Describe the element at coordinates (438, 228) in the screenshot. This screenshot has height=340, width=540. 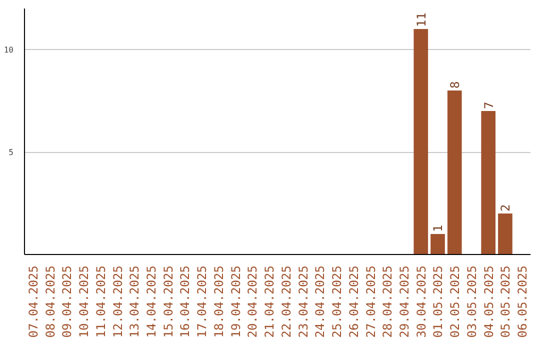
I see `data-label: 1` at that location.